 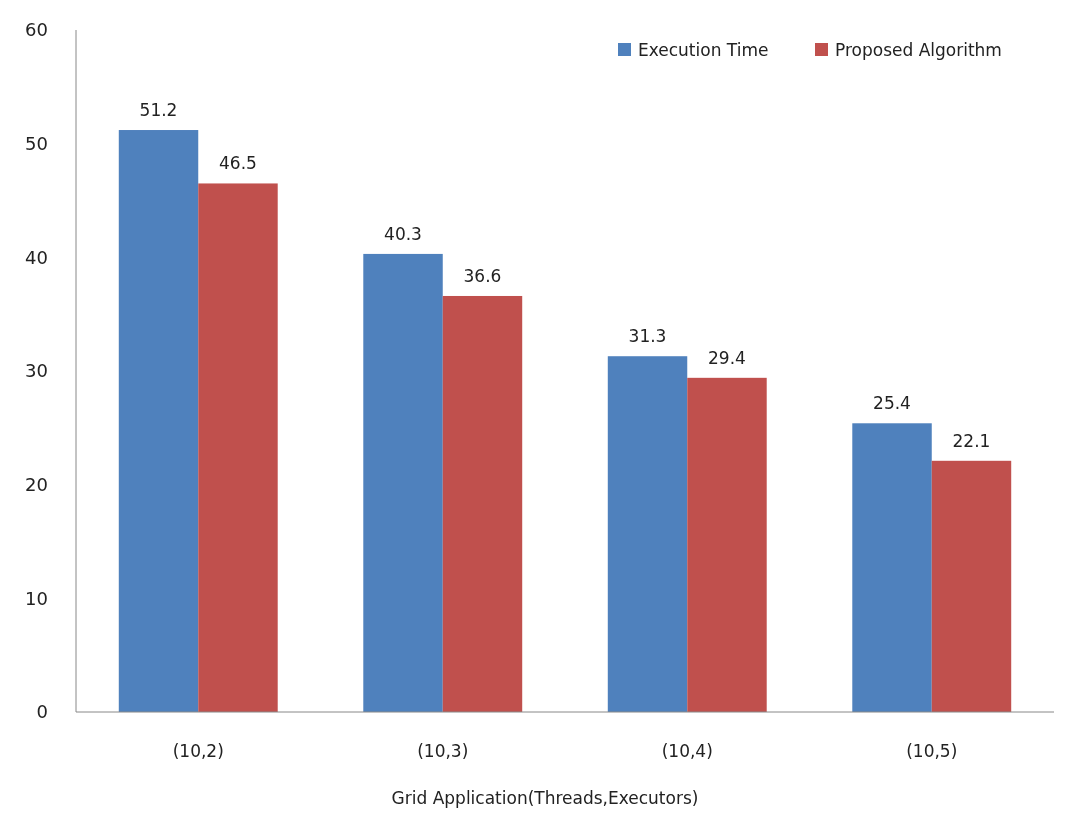 What do you see at coordinates (36, 30) in the screenshot?
I see `y-tick-label: 60` at bounding box center [36, 30].